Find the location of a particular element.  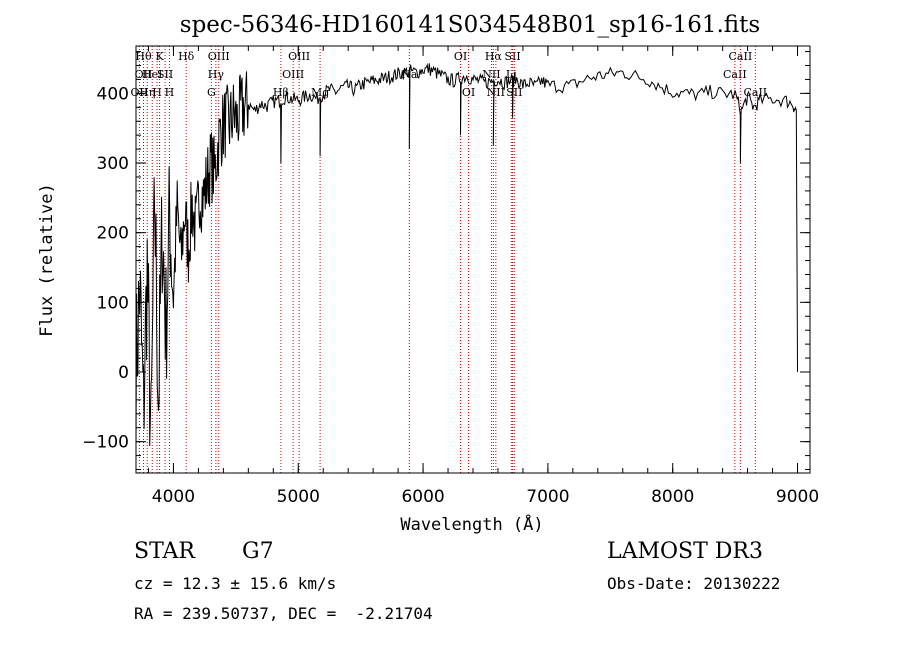

x-tick-label: 8000 is located at coordinates (672, 497).